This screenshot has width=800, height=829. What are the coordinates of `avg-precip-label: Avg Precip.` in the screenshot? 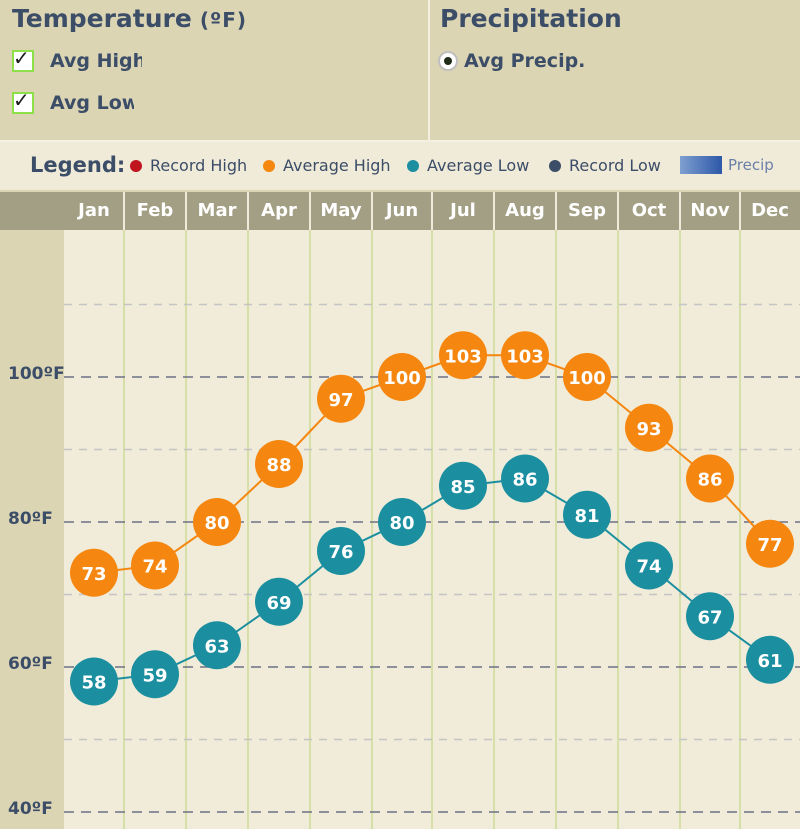 It's located at (525, 61).